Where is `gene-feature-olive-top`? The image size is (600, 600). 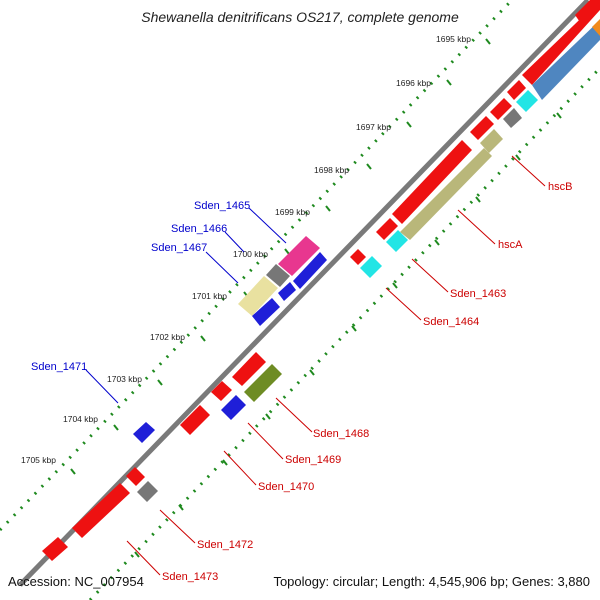
gene-feature-olive-top is located at coordinates (491, 141).